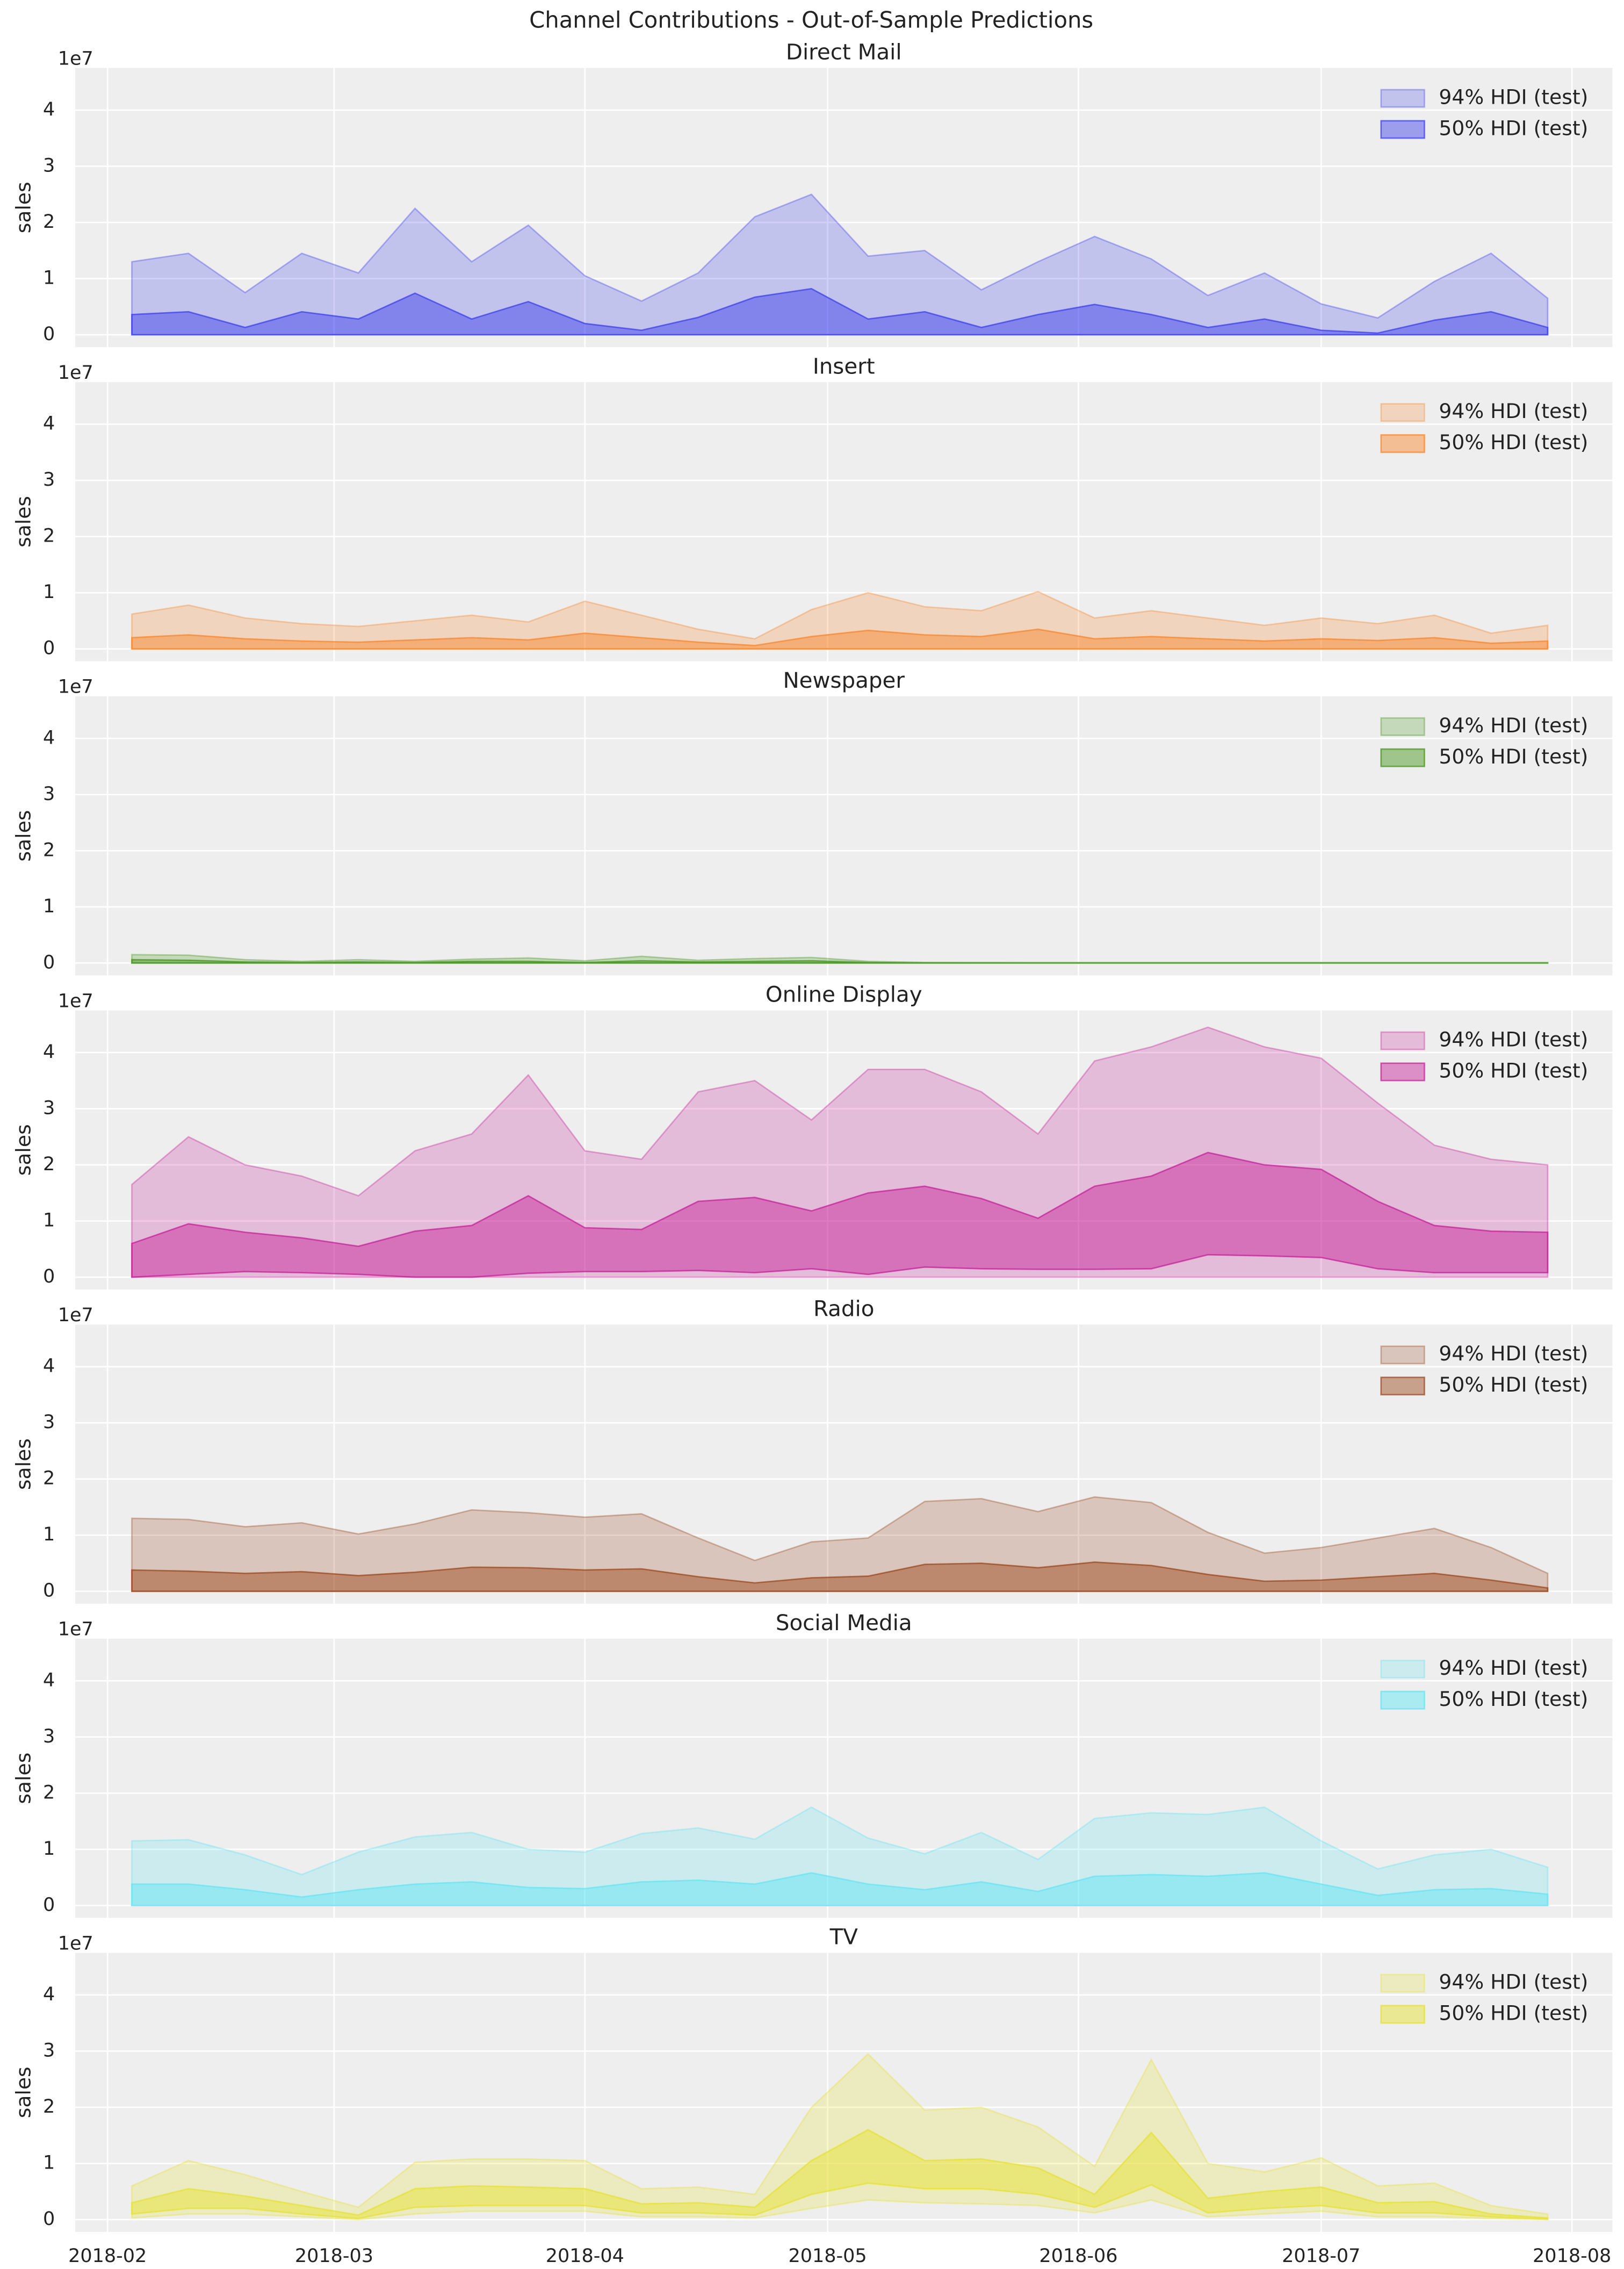 The height and width of the screenshot is (2269, 1624). Describe the element at coordinates (585, 2256) in the screenshot. I see `x-tick-label: 2018-04` at that location.